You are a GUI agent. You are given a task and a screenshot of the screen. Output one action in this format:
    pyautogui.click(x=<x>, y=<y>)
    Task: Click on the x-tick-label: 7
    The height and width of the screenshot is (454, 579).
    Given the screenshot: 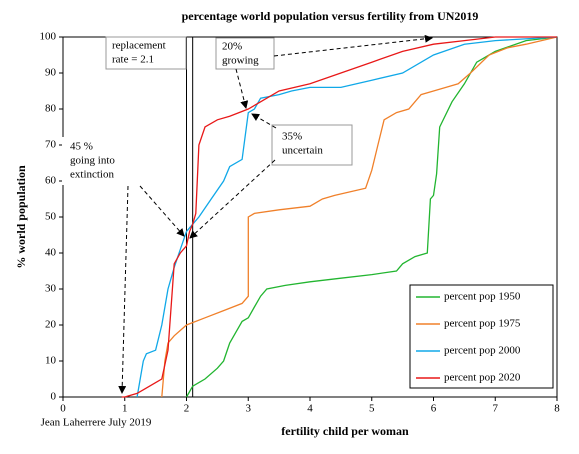 What is the action you would take?
    pyautogui.click(x=496, y=409)
    